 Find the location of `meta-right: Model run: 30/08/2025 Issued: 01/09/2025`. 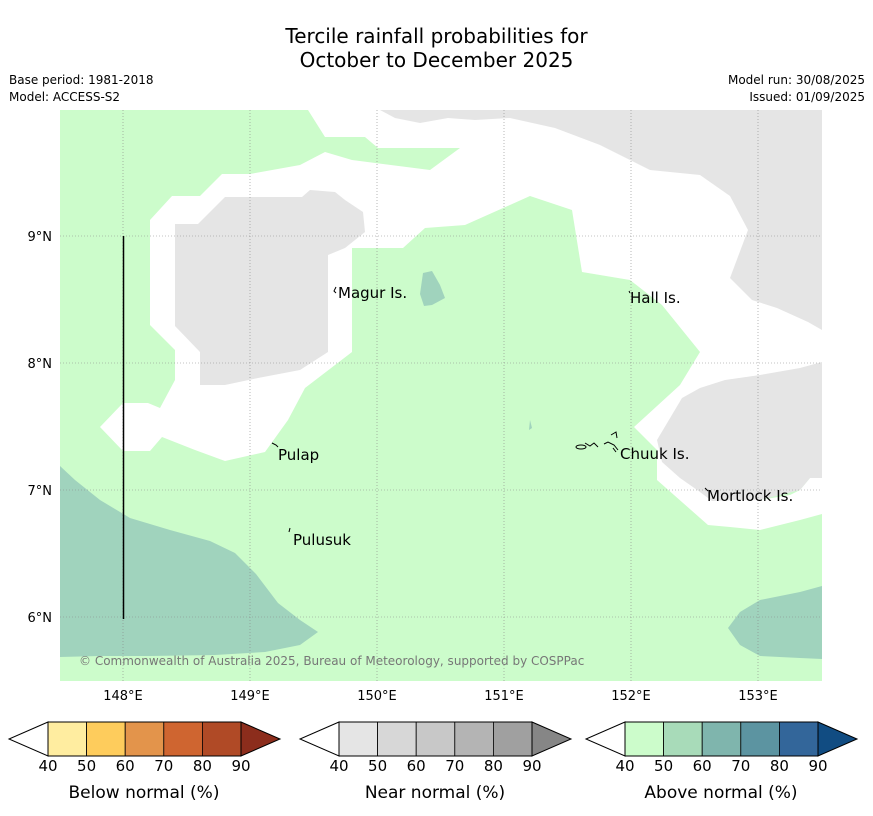

meta-right: Model run: 30/08/2025 Issued: 01/09/2025 is located at coordinates (796, 89).